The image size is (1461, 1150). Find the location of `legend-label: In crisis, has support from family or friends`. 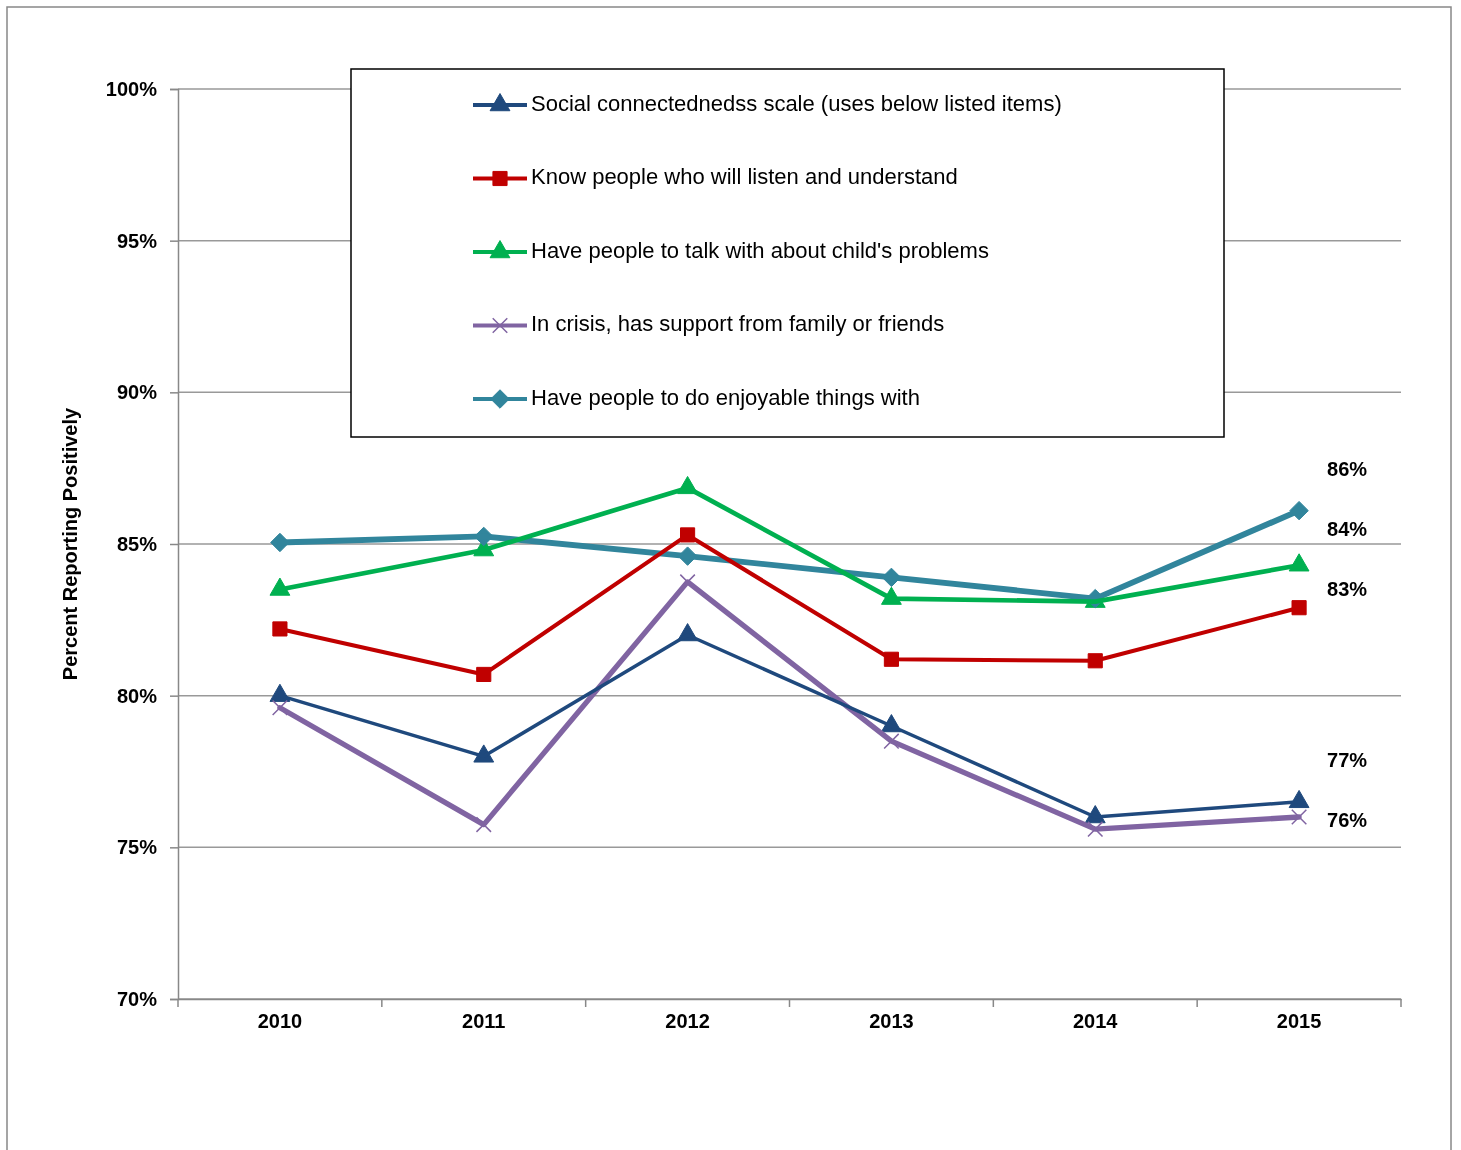

legend-label: In crisis, has support from family or friends is located at coordinates (738, 324).